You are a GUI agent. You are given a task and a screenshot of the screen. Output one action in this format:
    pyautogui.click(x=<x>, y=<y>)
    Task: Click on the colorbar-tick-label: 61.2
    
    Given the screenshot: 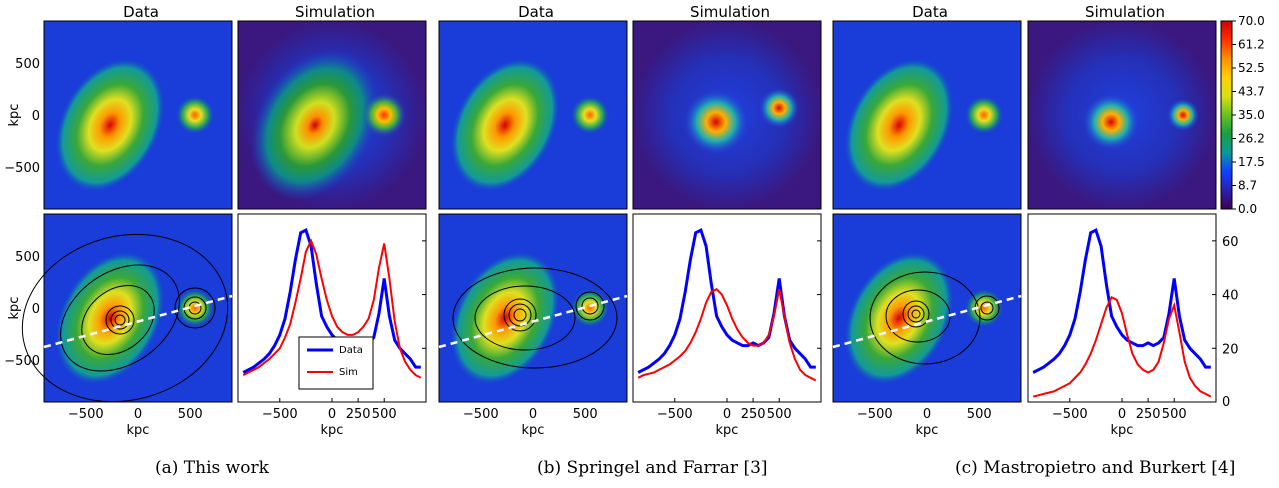 What is the action you would take?
    pyautogui.click(x=1251, y=45)
    